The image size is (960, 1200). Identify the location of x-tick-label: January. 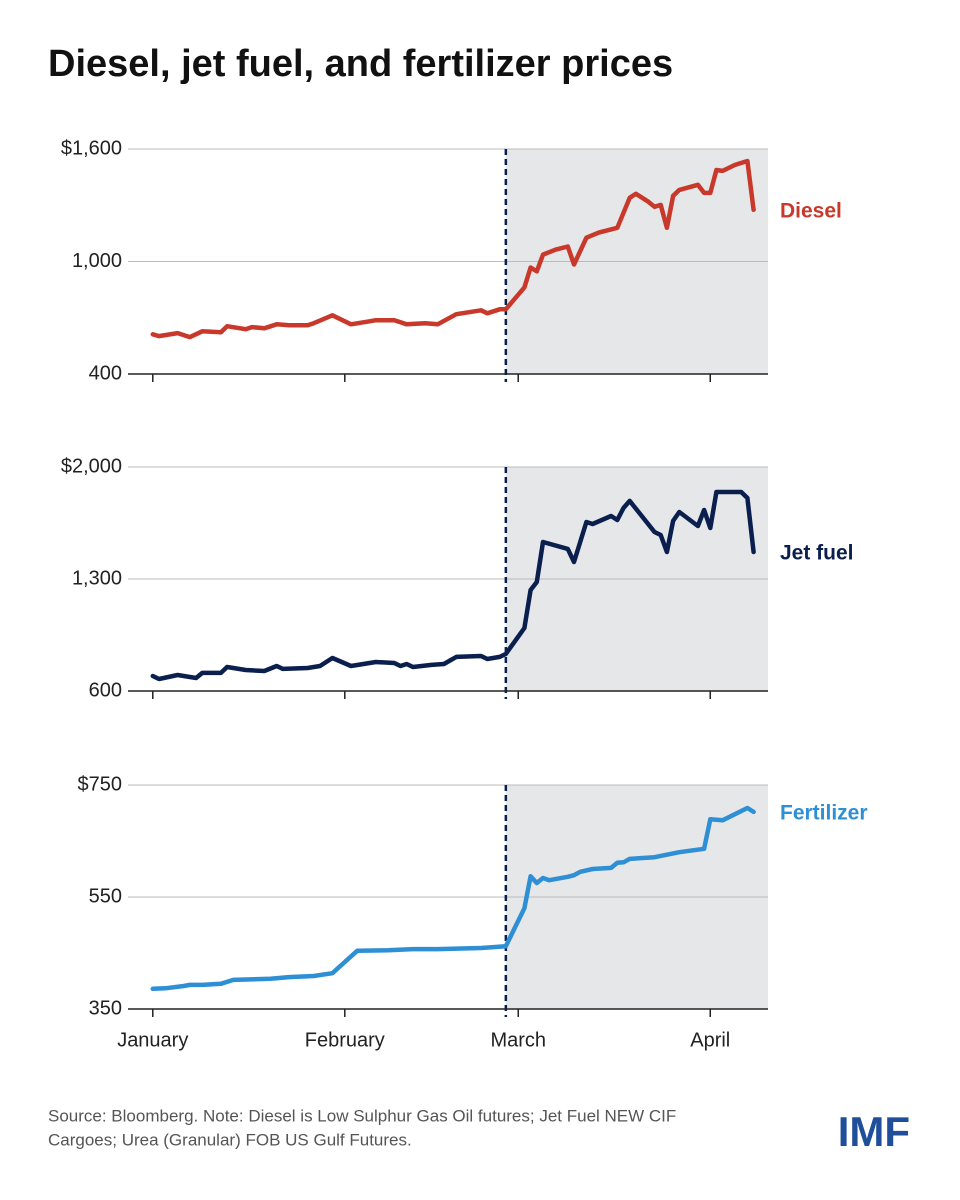
(152, 1040).